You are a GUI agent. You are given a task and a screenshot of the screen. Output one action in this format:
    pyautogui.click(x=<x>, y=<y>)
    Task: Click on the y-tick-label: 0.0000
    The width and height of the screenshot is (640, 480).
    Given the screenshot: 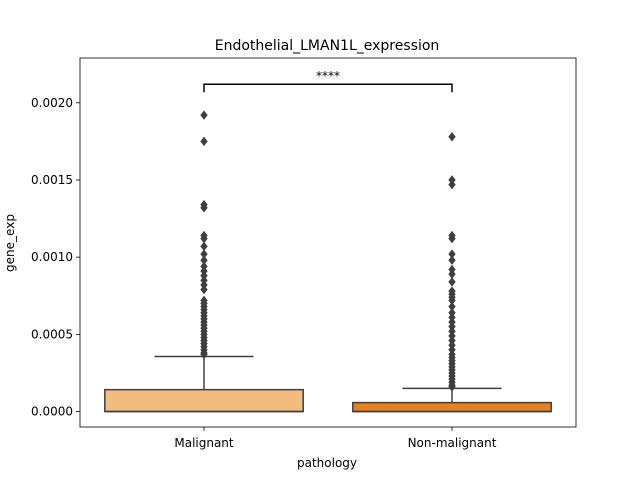 What is the action you would take?
    pyautogui.click(x=52, y=412)
    